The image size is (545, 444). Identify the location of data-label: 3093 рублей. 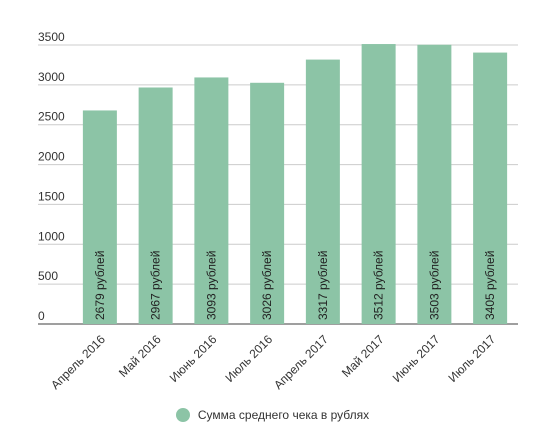
(211, 285).